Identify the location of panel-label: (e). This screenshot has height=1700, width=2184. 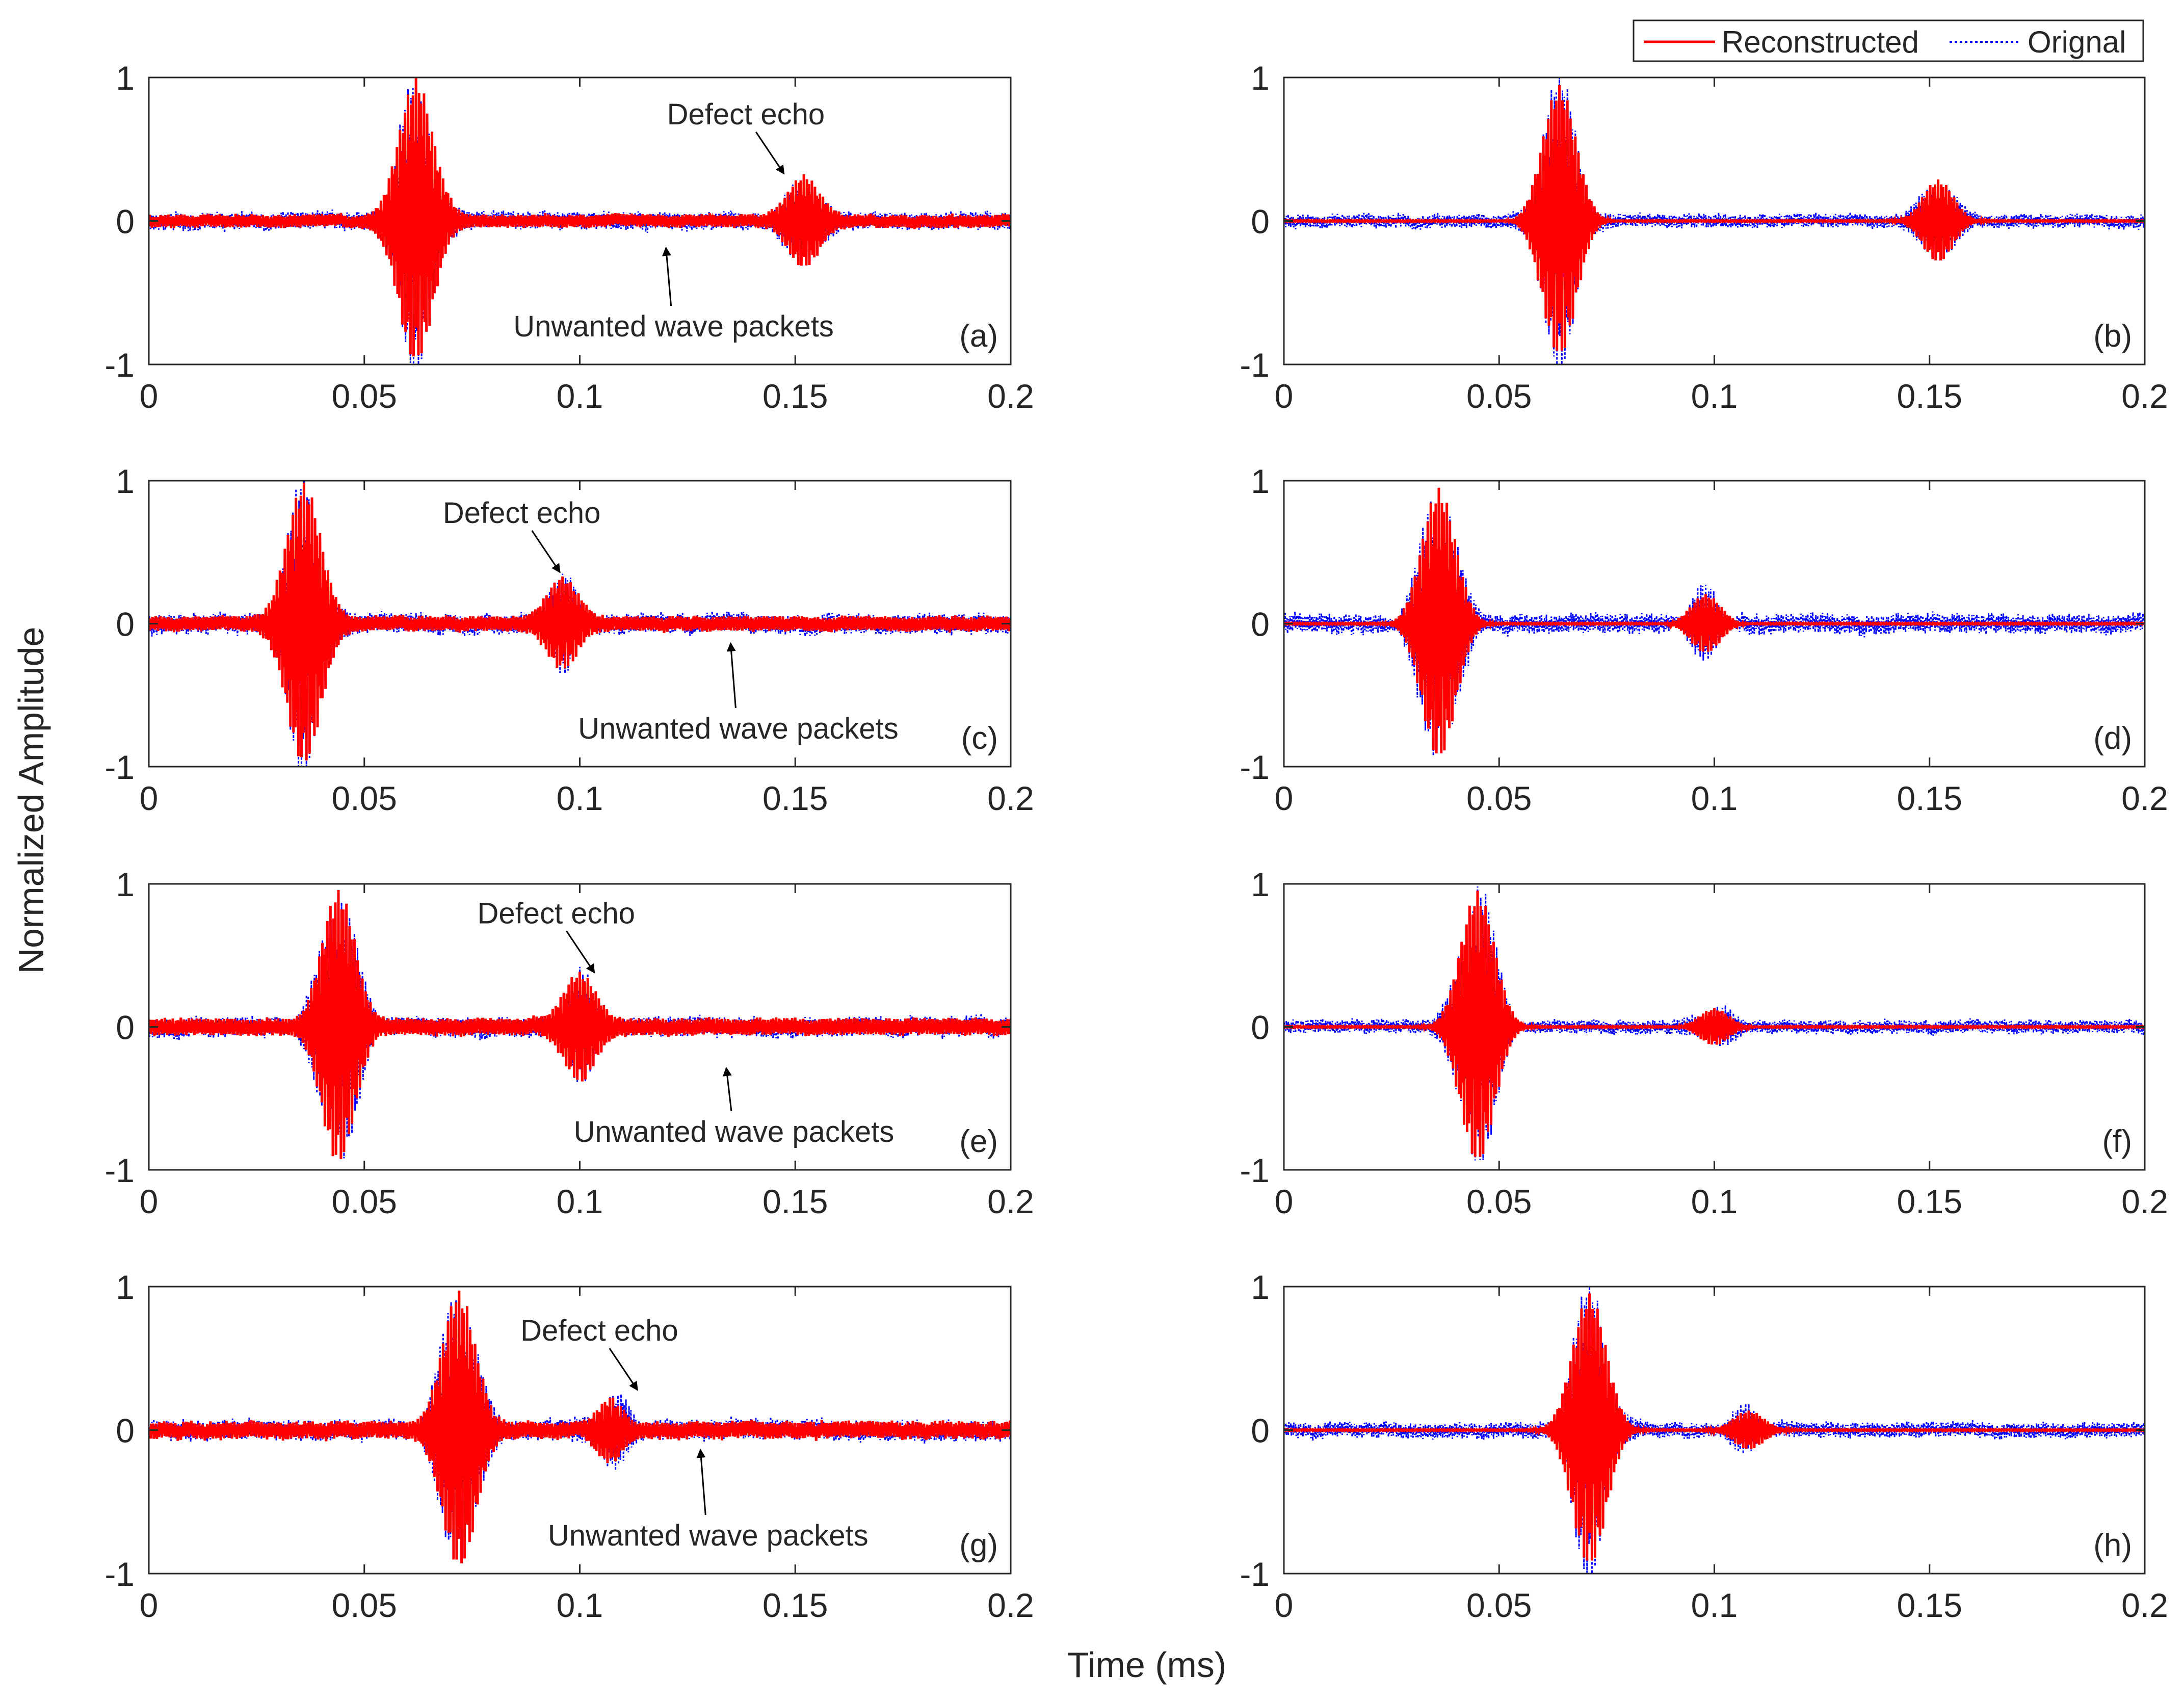
(979, 1141).